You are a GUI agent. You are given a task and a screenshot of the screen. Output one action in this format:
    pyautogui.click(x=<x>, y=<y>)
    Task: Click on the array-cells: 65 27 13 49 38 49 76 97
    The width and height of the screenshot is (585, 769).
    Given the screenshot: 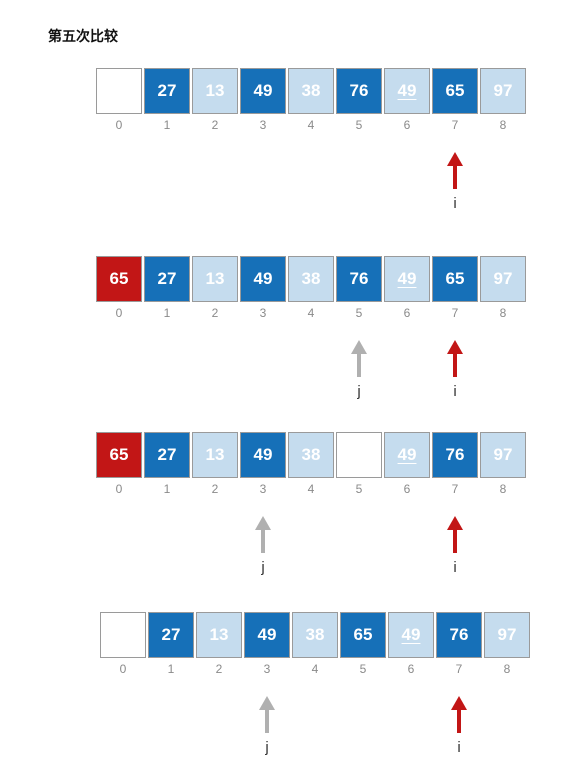 What is the action you would take?
    pyautogui.click(x=312, y=455)
    